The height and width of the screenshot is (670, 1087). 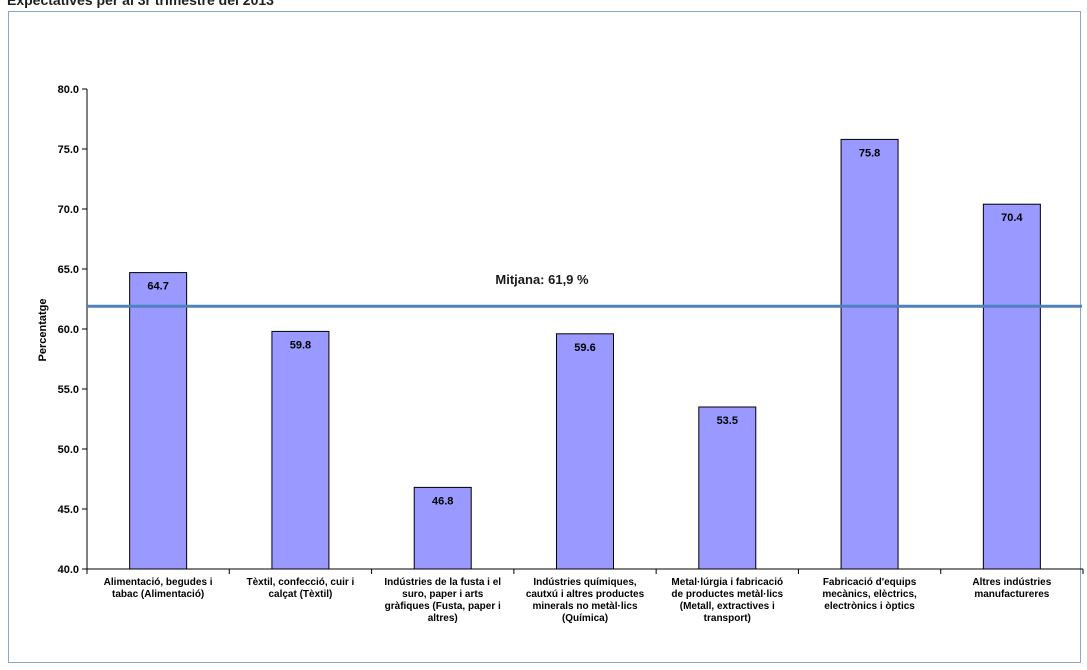 What do you see at coordinates (158, 582) in the screenshot?
I see `x-category-label: Alimentació, begudes i` at bounding box center [158, 582].